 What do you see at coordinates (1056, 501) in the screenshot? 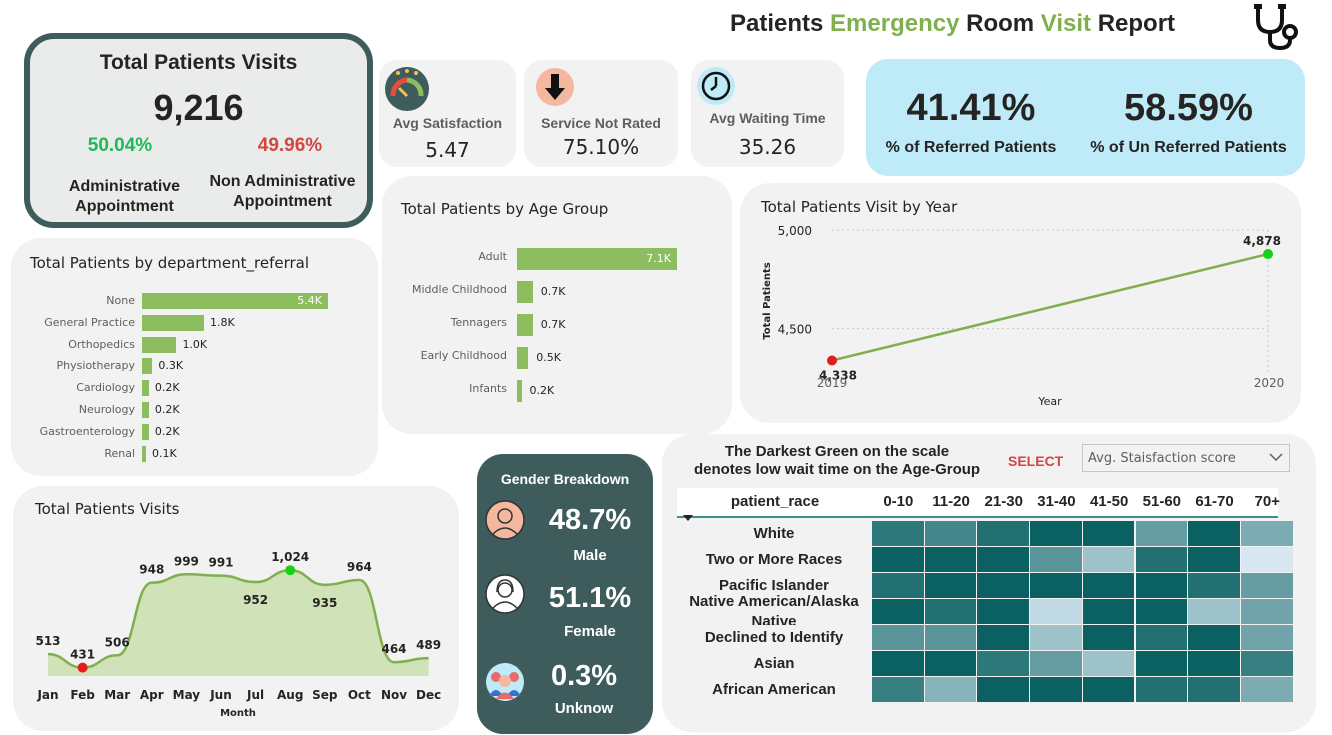
I see `heatmap-column-label: 31-40` at bounding box center [1056, 501].